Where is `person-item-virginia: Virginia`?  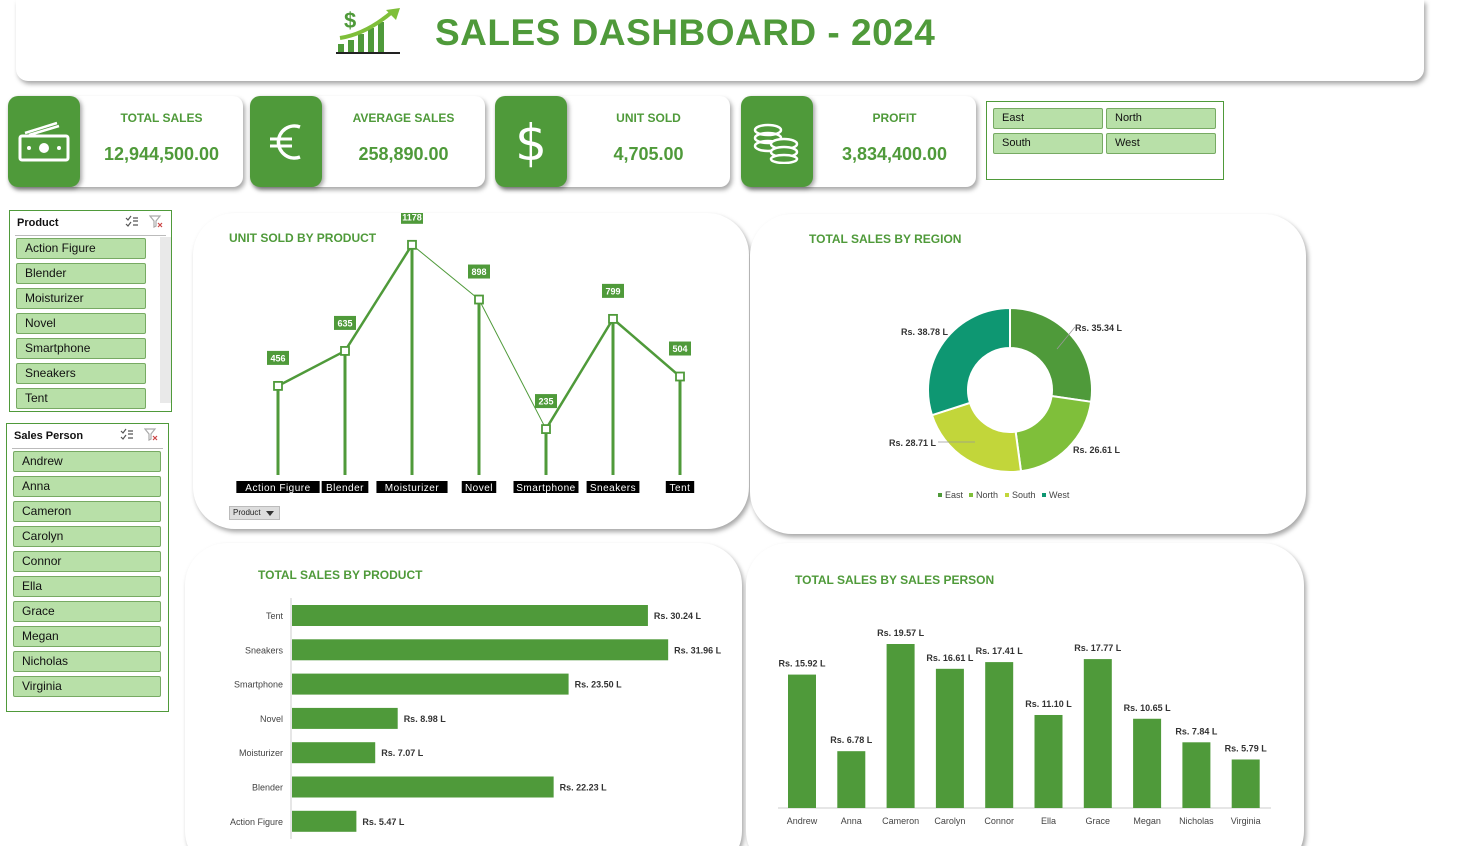
person-item-virginia: Virginia is located at coordinates (87, 686).